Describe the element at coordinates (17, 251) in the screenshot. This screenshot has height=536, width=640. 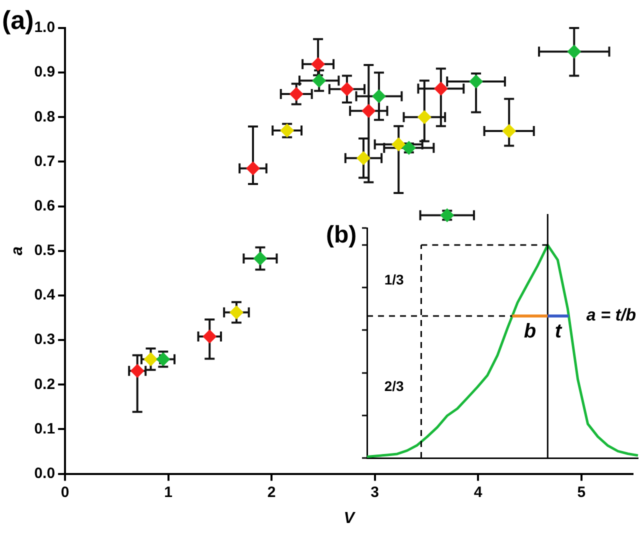
I see `y-axis-title: a` at that location.